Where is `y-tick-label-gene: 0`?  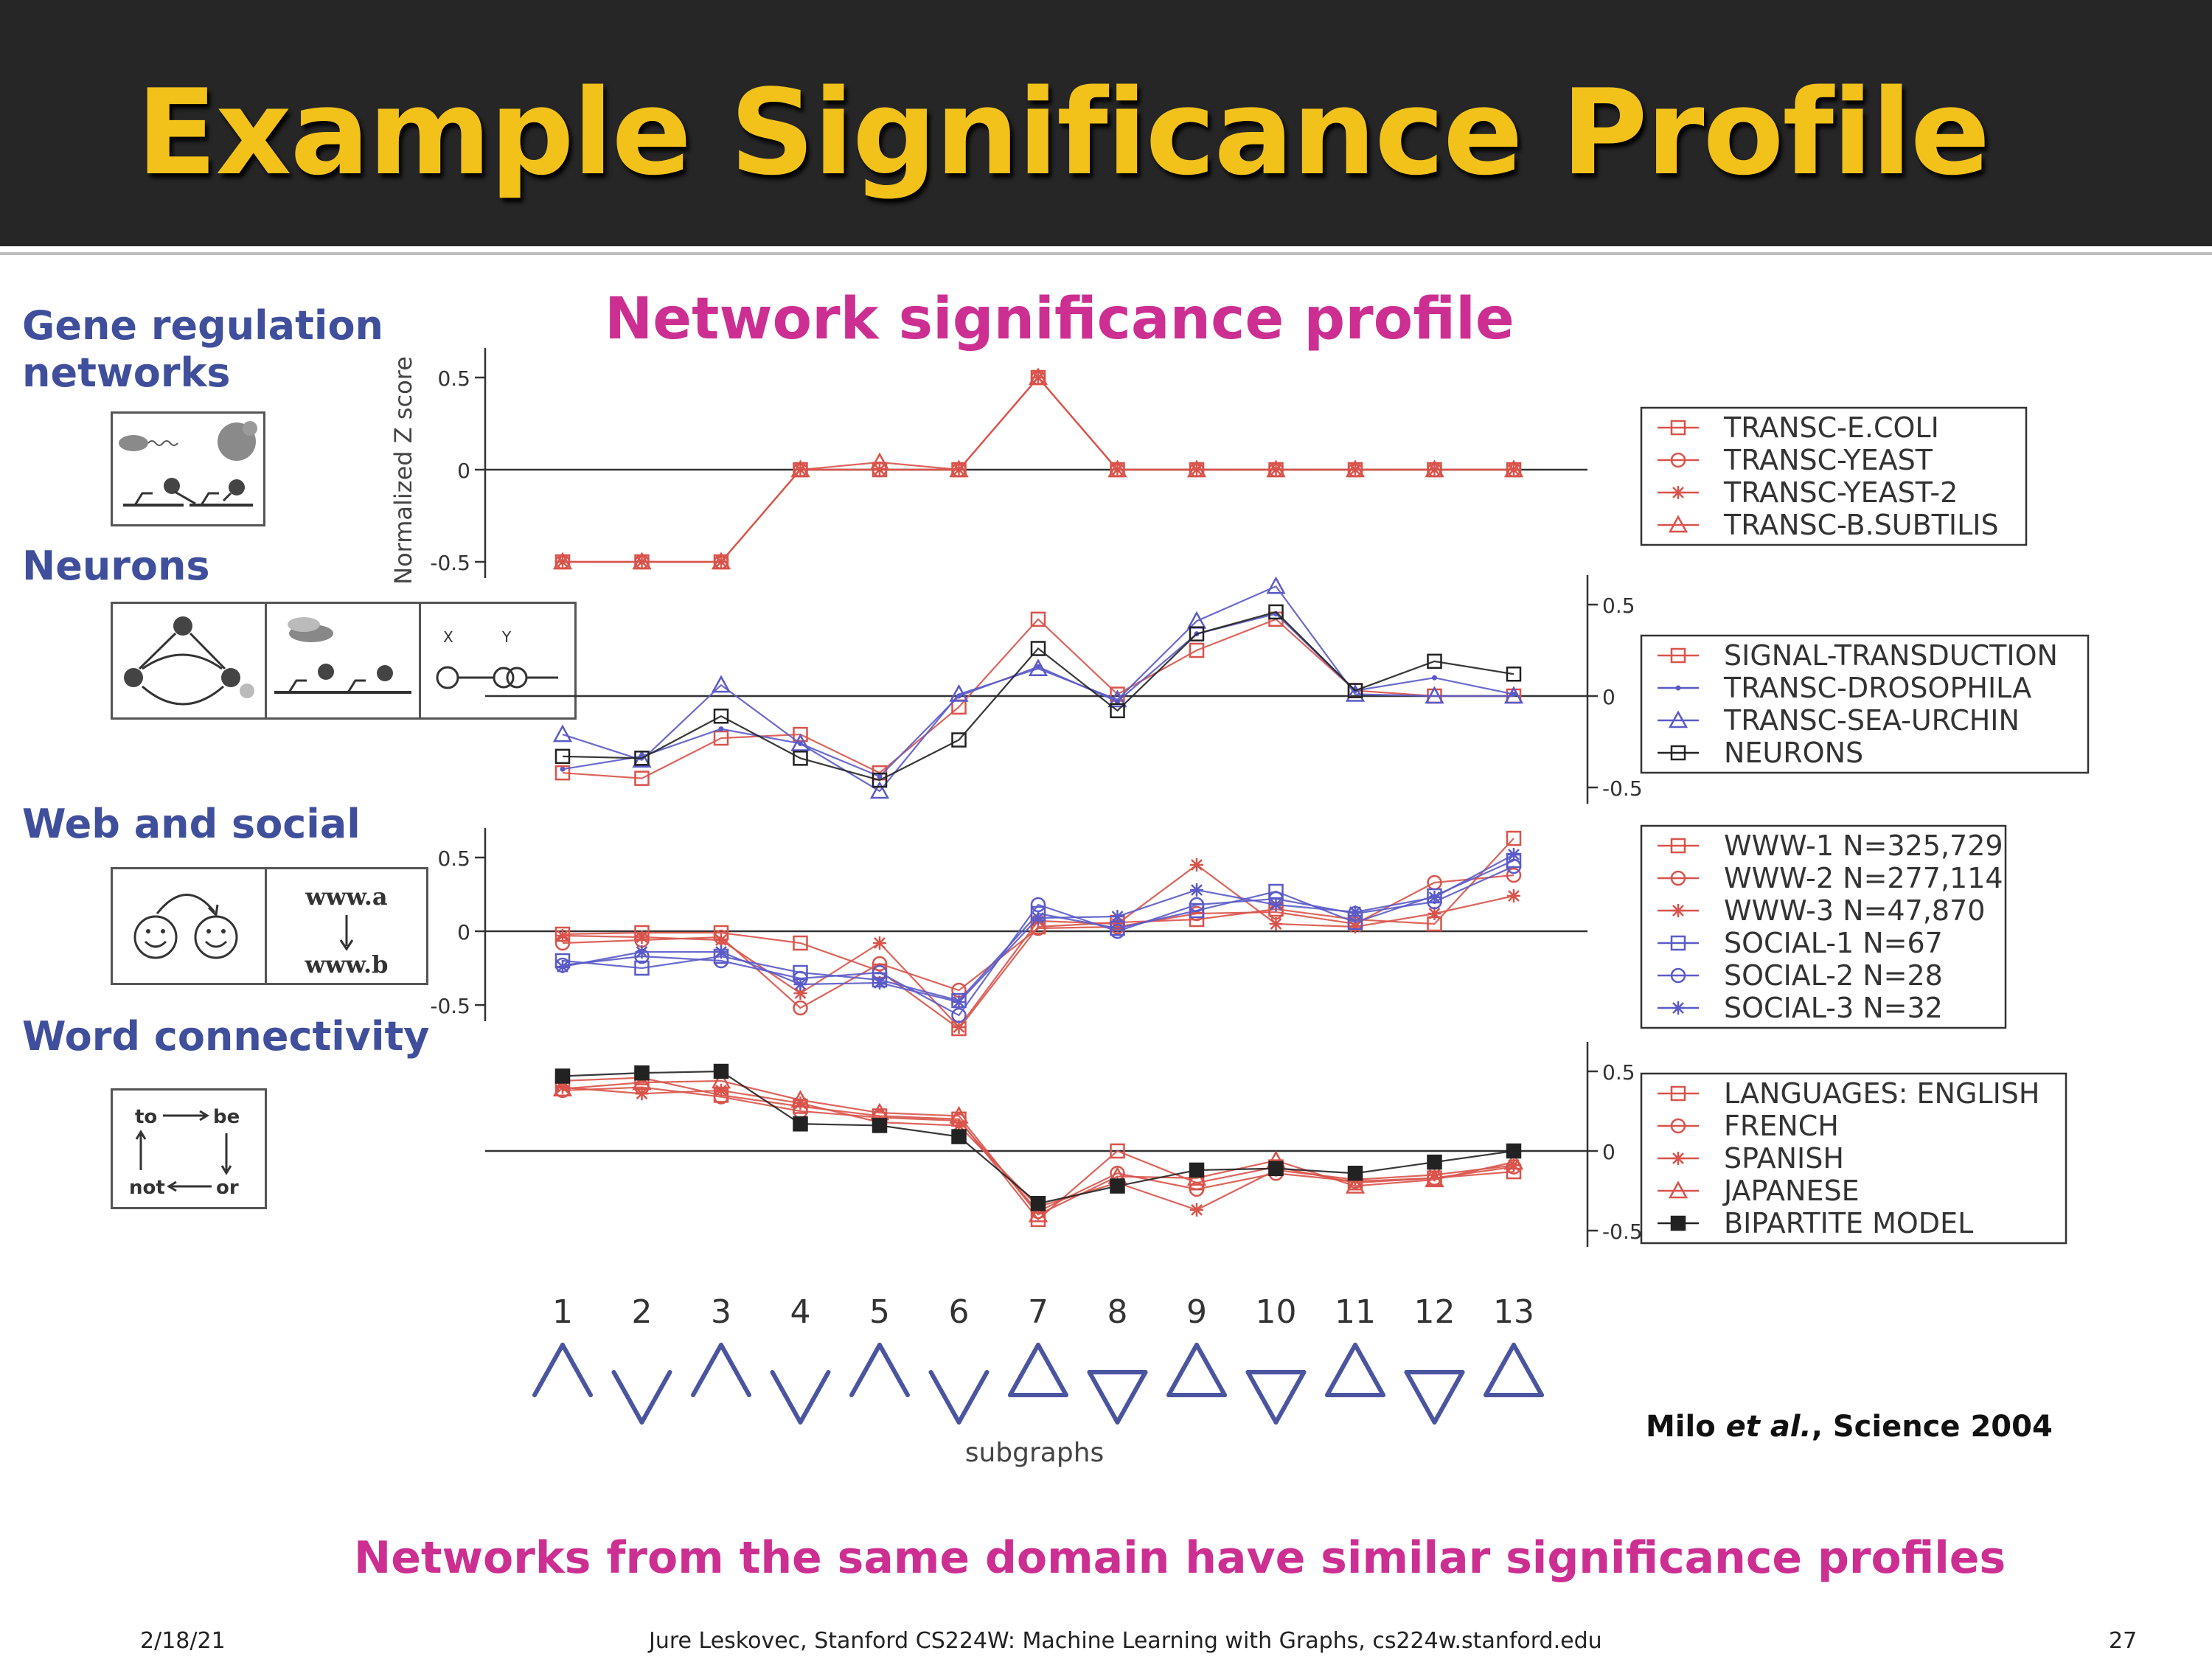 y-tick-label-gene: 0 is located at coordinates (463, 471).